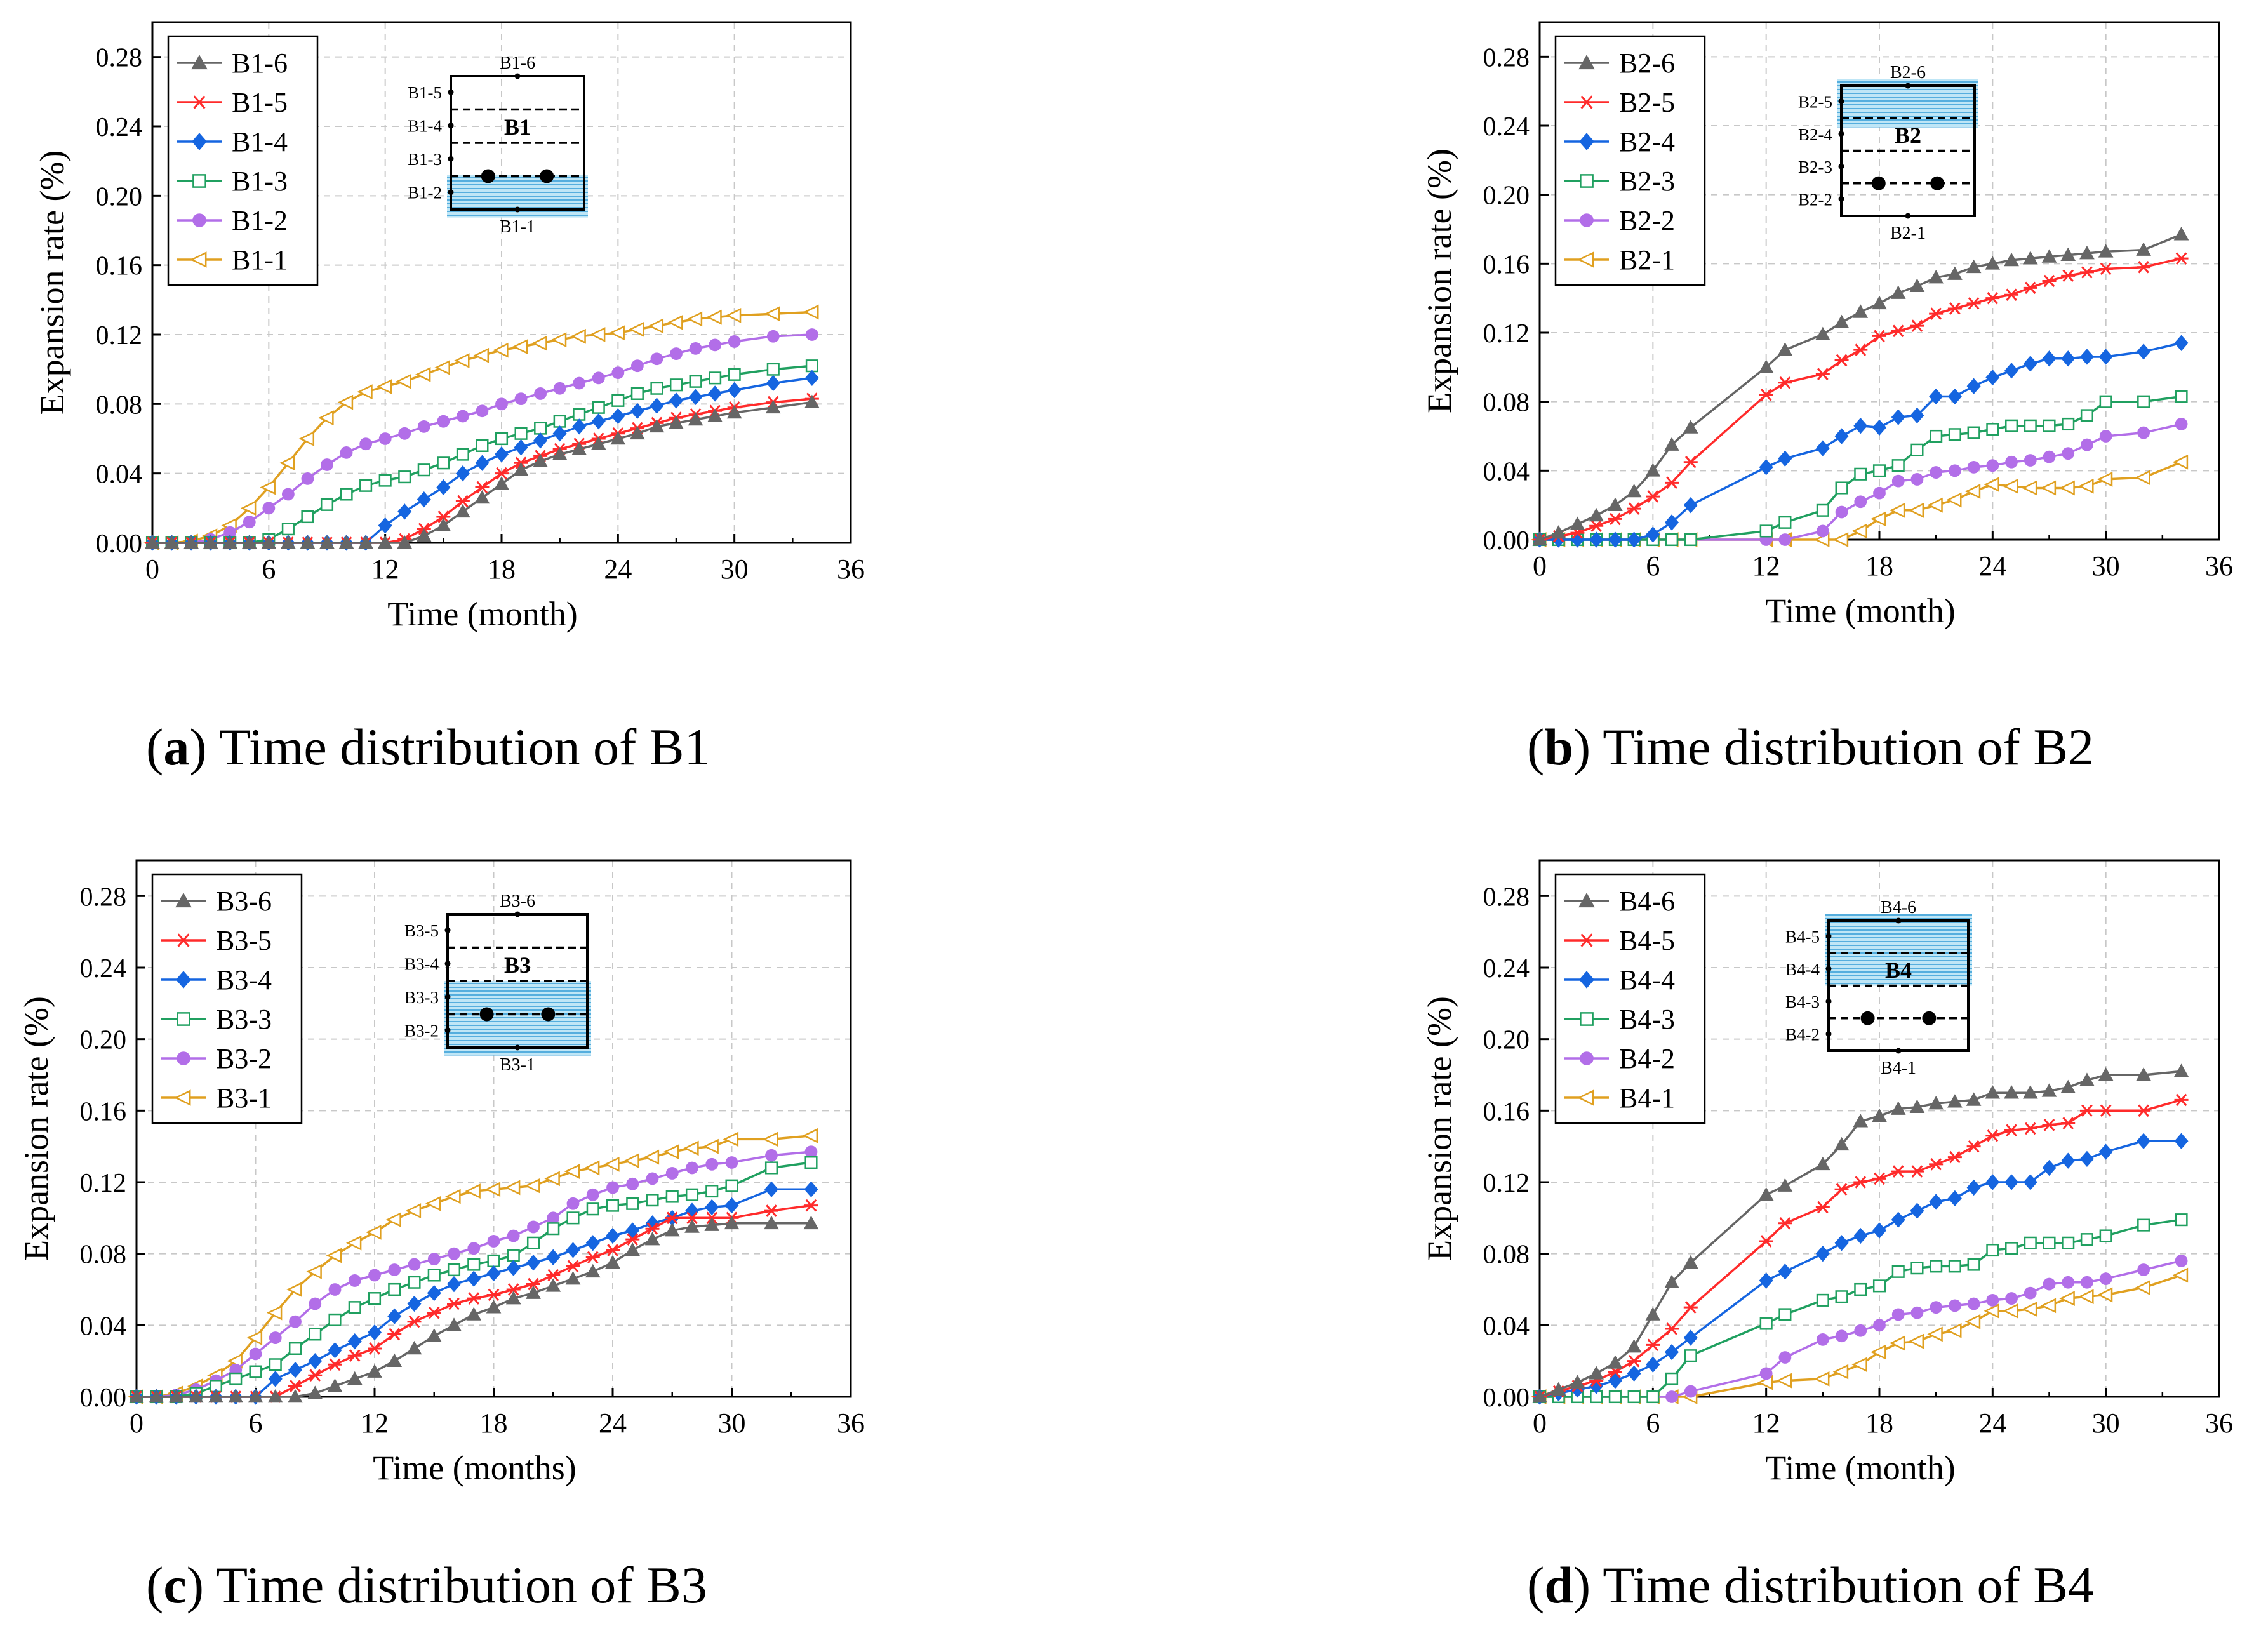 This screenshot has width=2247, height=1652. I want to click on legend-marker-stroke, so click(199, 102).